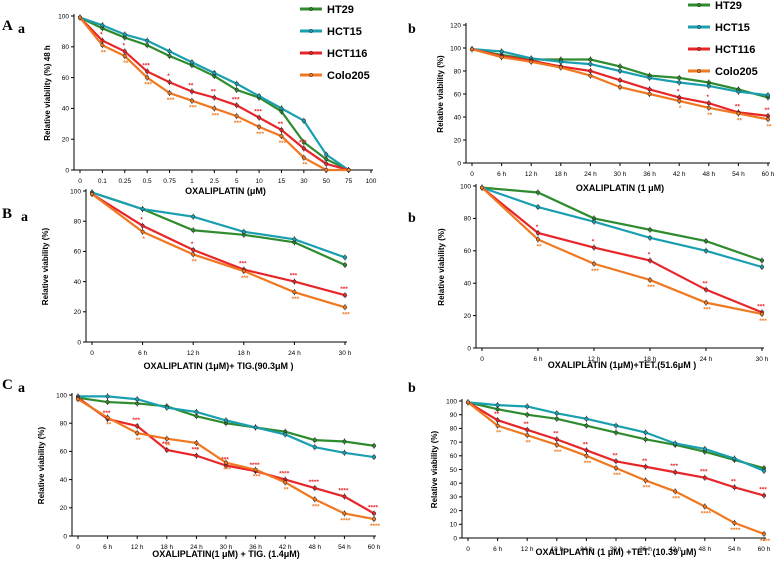 The width and height of the screenshot is (777, 569). What do you see at coordinates (340, 10) in the screenshot?
I see `legend-label: HT29` at bounding box center [340, 10].